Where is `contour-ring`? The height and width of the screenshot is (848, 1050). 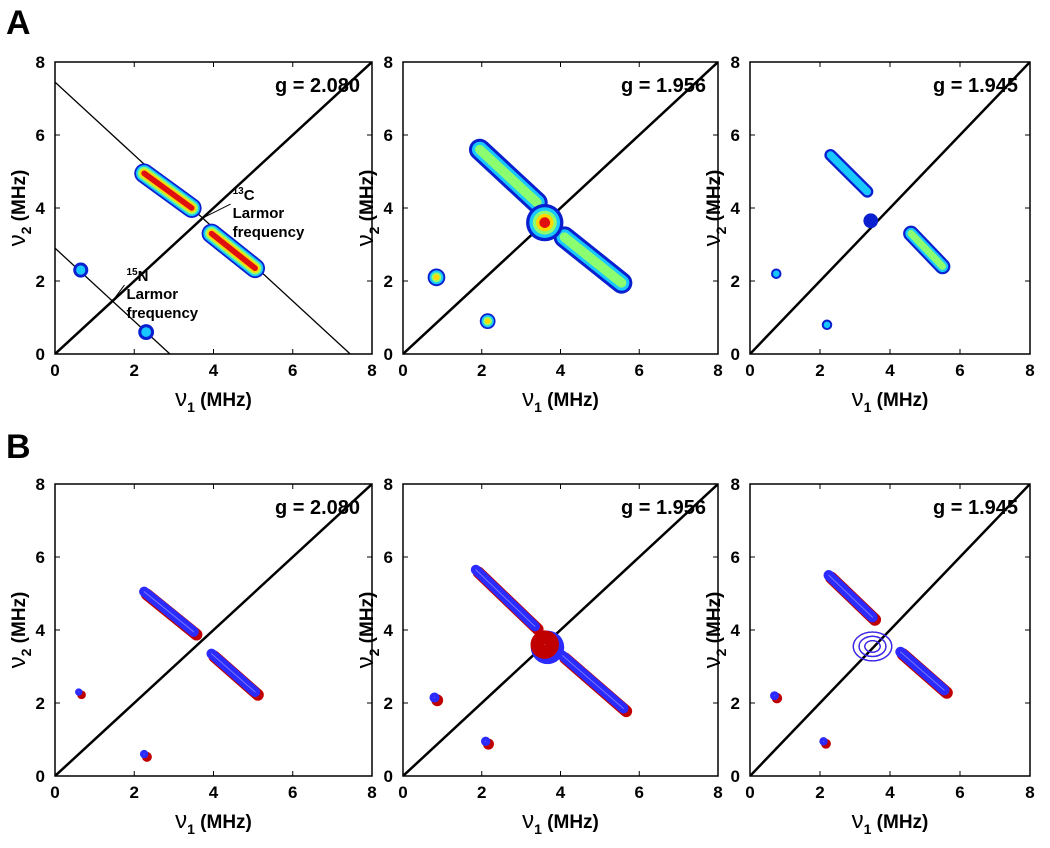
contour-ring is located at coordinates (872, 646).